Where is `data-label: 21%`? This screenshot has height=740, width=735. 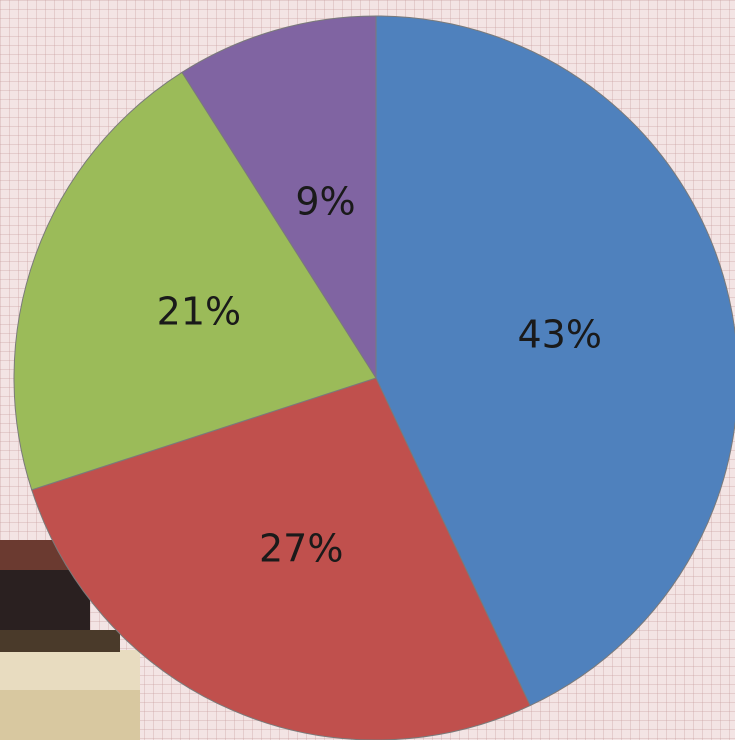 data-label: 21% is located at coordinates (199, 312).